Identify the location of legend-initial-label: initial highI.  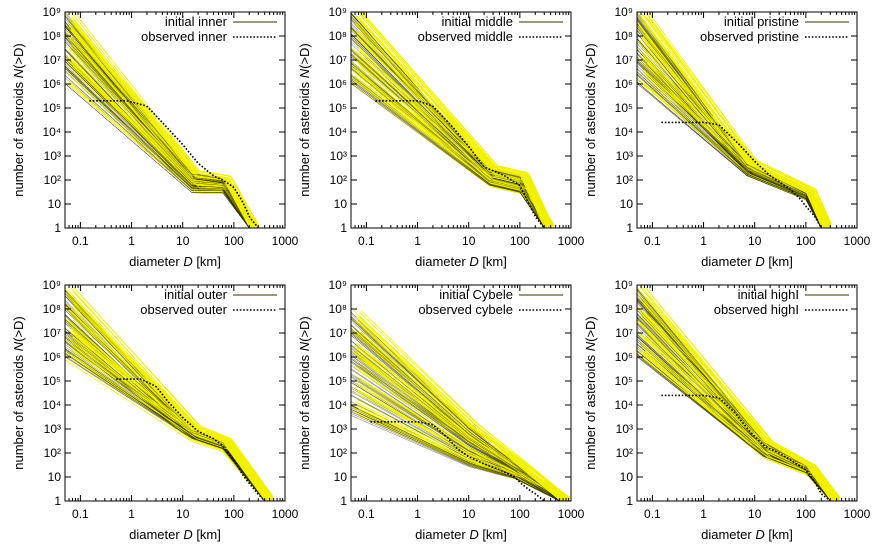
(768, 294).